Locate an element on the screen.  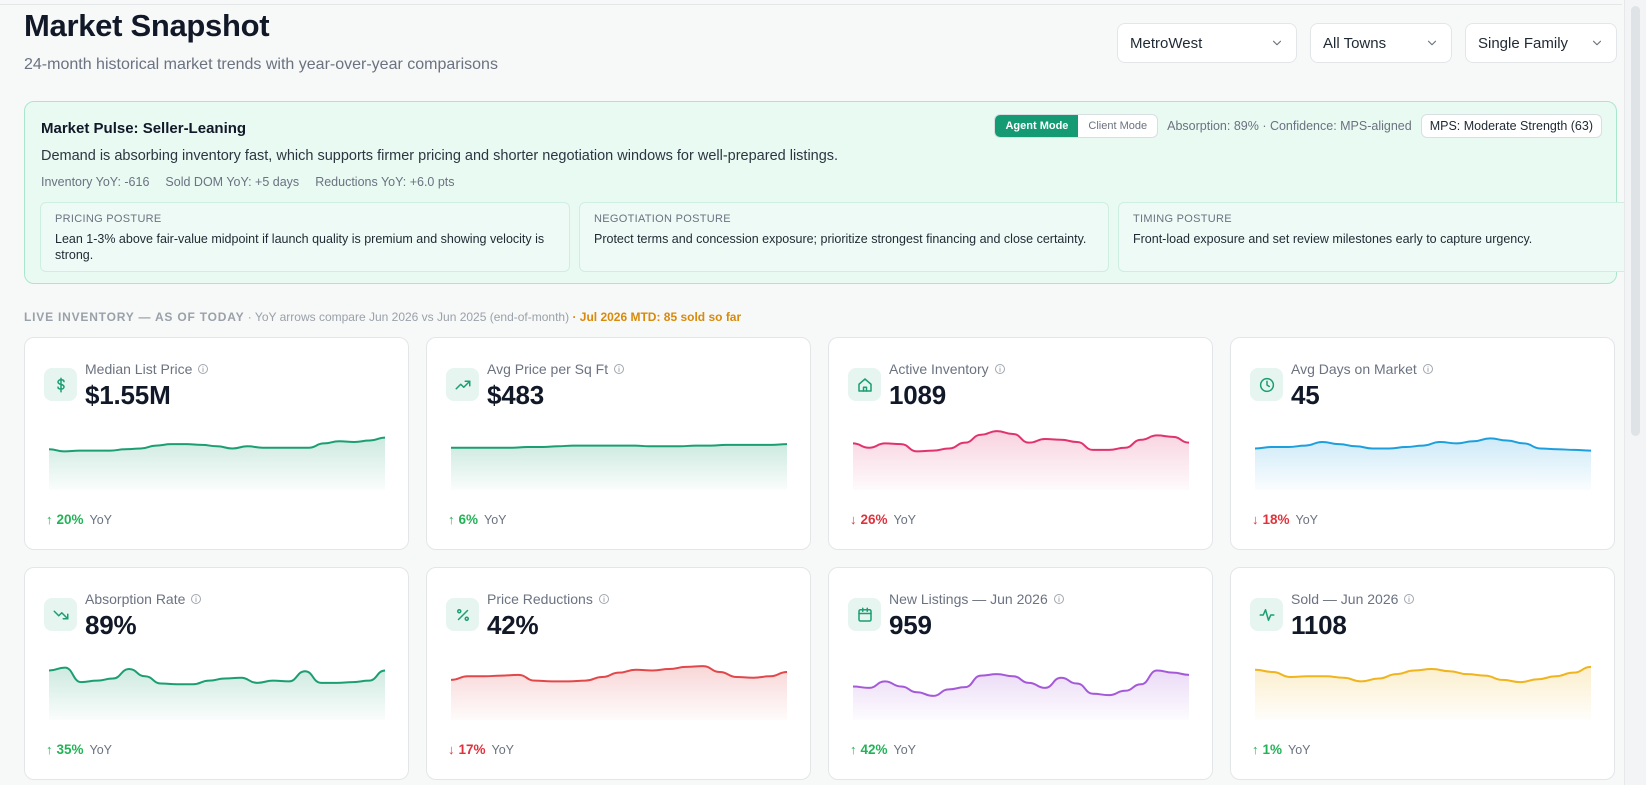
metric-value: $1.55M is located at coordinates (128, 395).